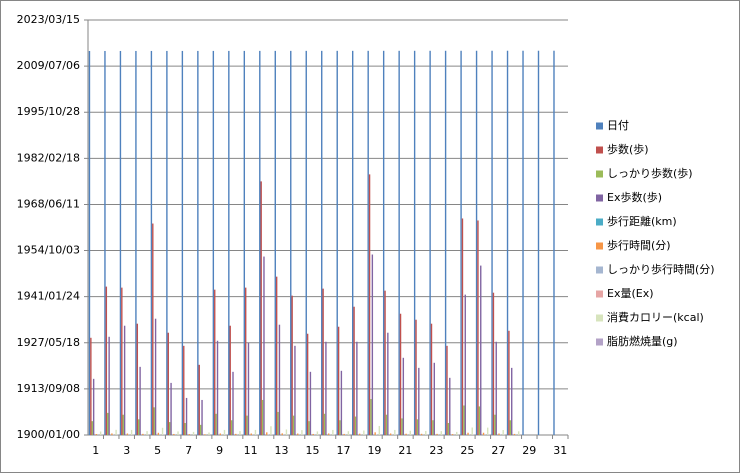 The image size is (740, 473). I want to click on legend-label: 歩行時間(分), so click(639, 245).